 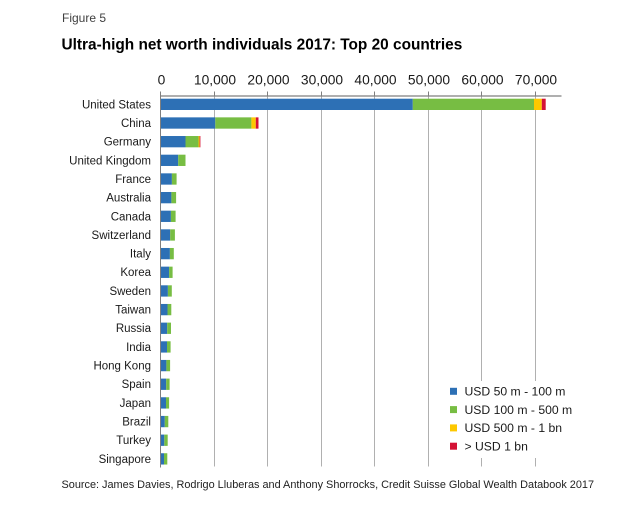 What do you see at coordinates (125, 460) in the screenshot?
I see `svg-text: Singapore` at bounding box center [125, 460].